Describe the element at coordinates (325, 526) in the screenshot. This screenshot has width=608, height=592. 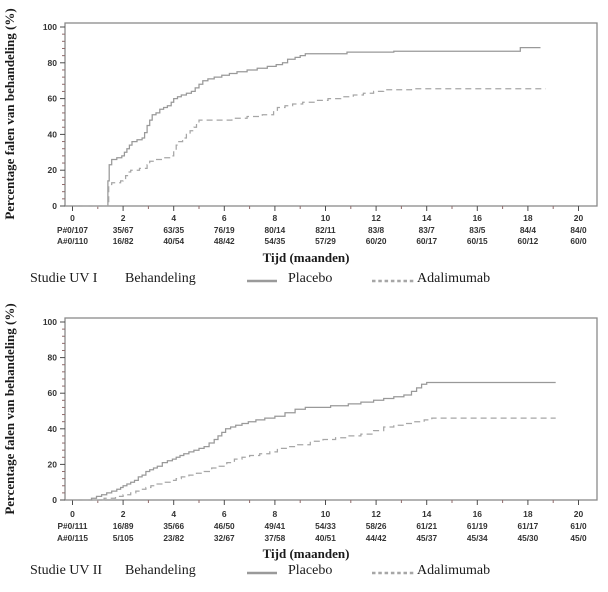
I see `at-risk-placebo-value: 54/33` at that location.